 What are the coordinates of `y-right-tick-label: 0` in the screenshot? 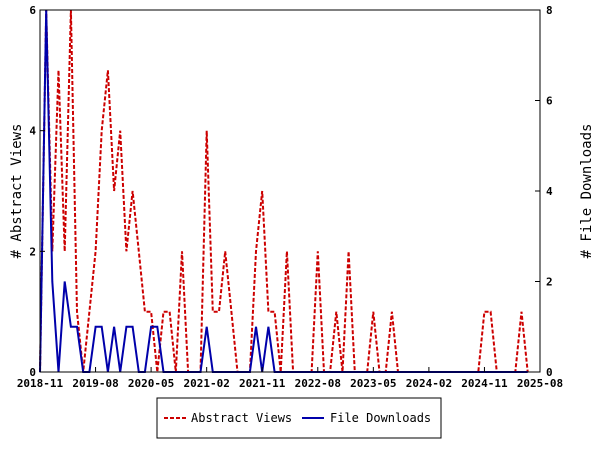 It's located at (549, 372).